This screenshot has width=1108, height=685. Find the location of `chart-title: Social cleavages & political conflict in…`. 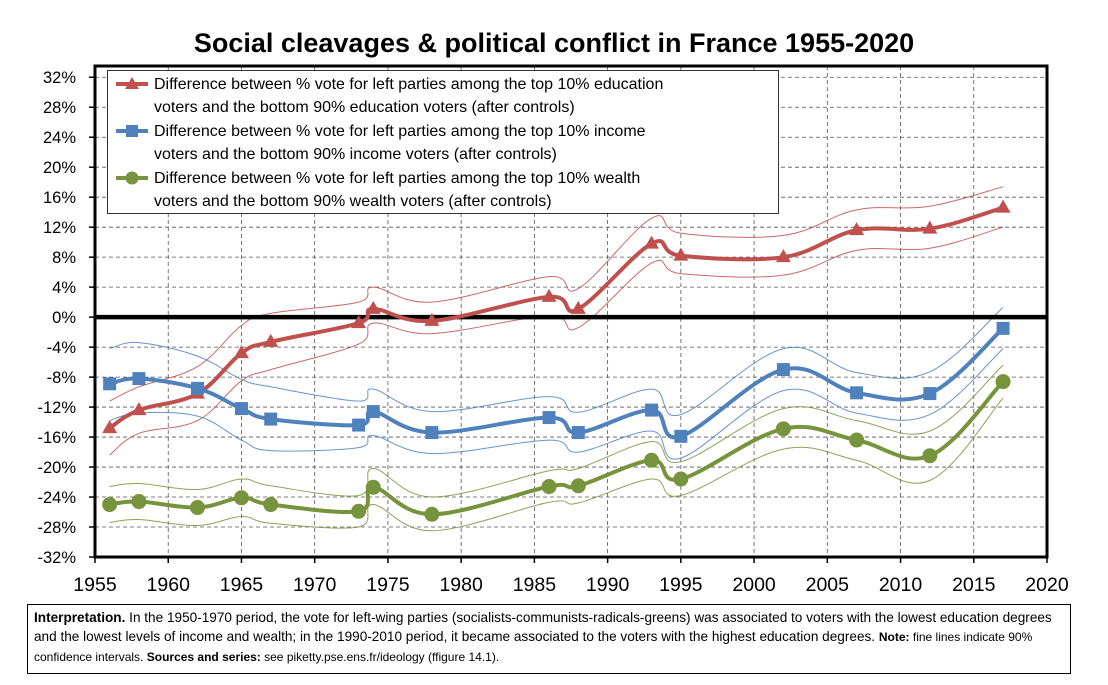

chart-title: Social cleavages & political conflict in… is located at coordinates (554, 43).